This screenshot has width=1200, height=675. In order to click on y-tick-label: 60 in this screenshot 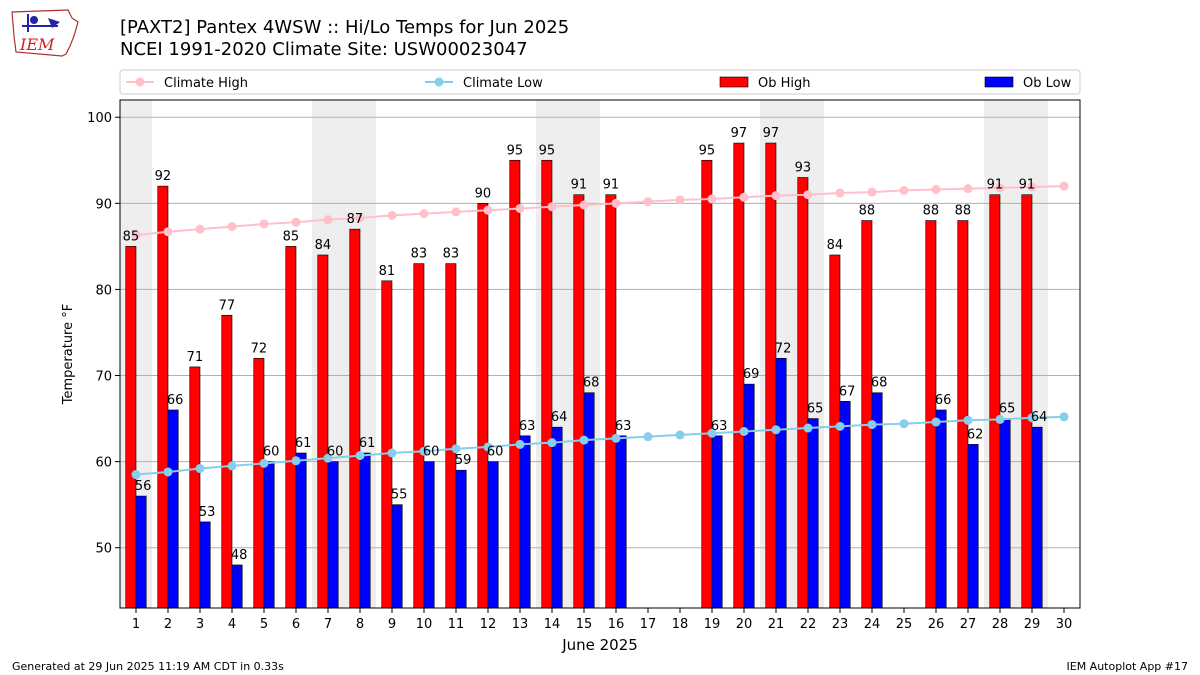, I will do `click(103, 463)`.